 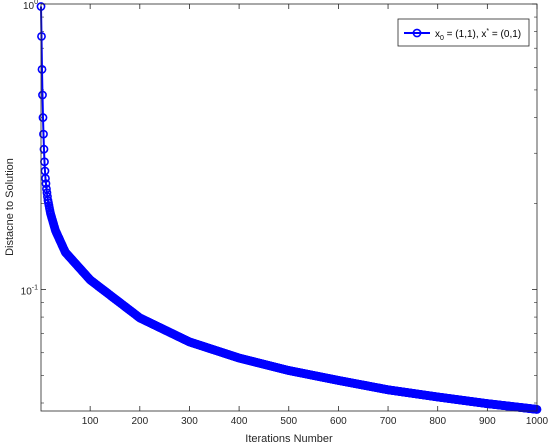 What do you see at coordinates (35, 287) in the screenshot?
I see `y-tick-exponent: -1` at bounding box center [35, 287].